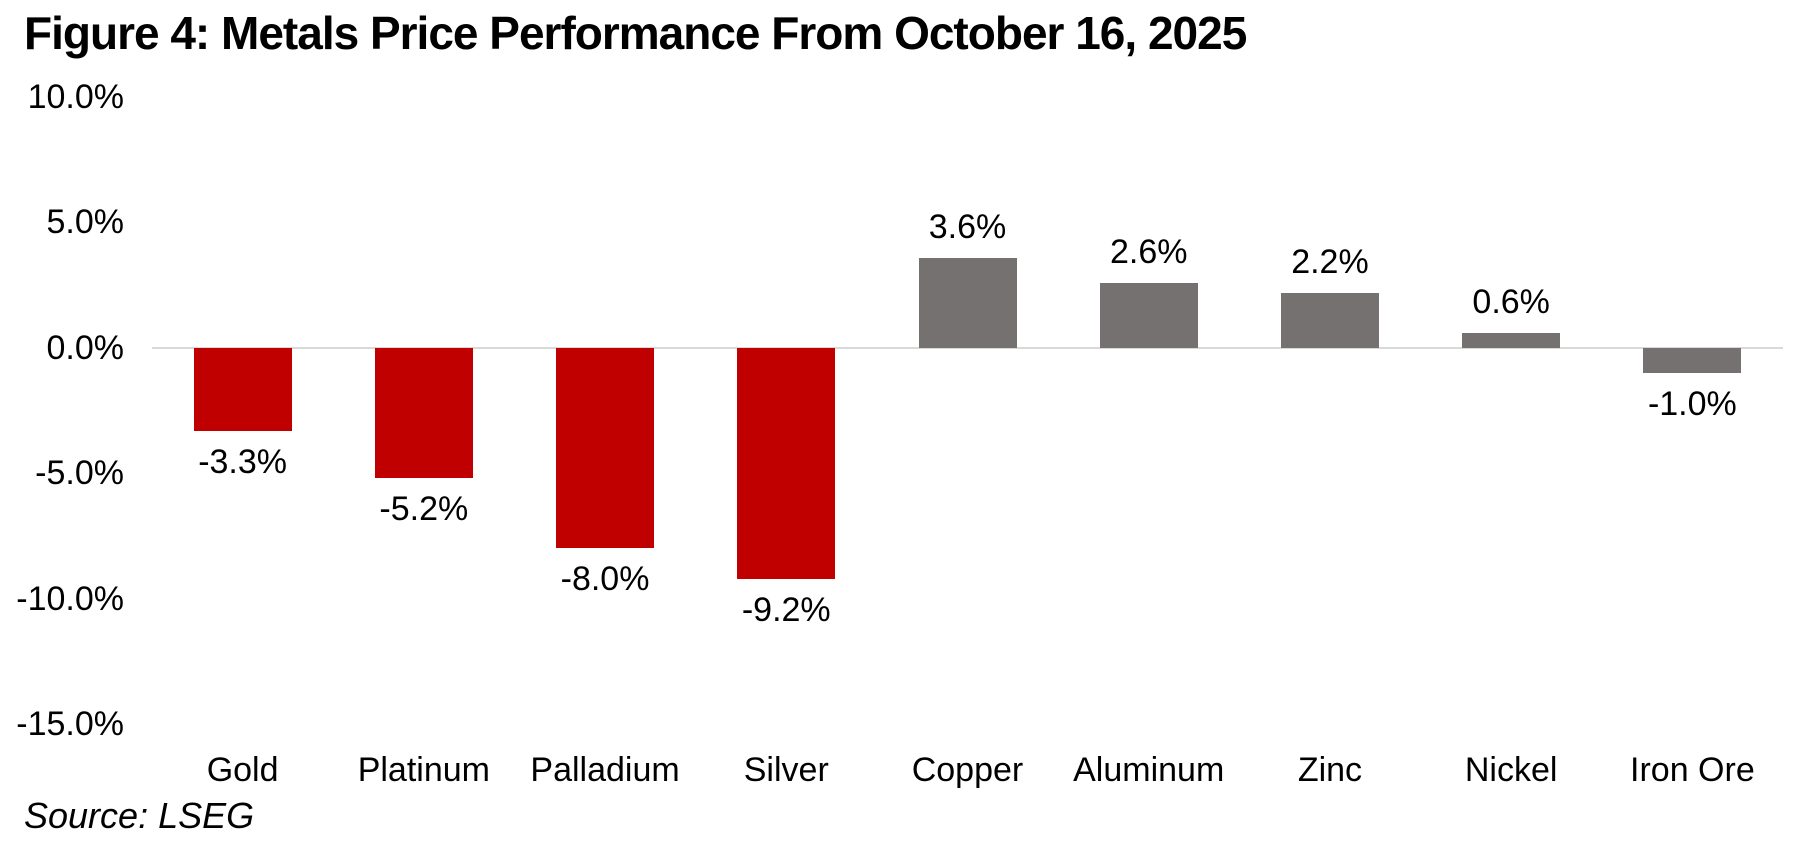 This screenshot has width=1804, height=862. What do you see at coordinates (85, 222) in the screenshot?
I see `y-tick-label-5: 5.0%` at bounding box center [85, 222].